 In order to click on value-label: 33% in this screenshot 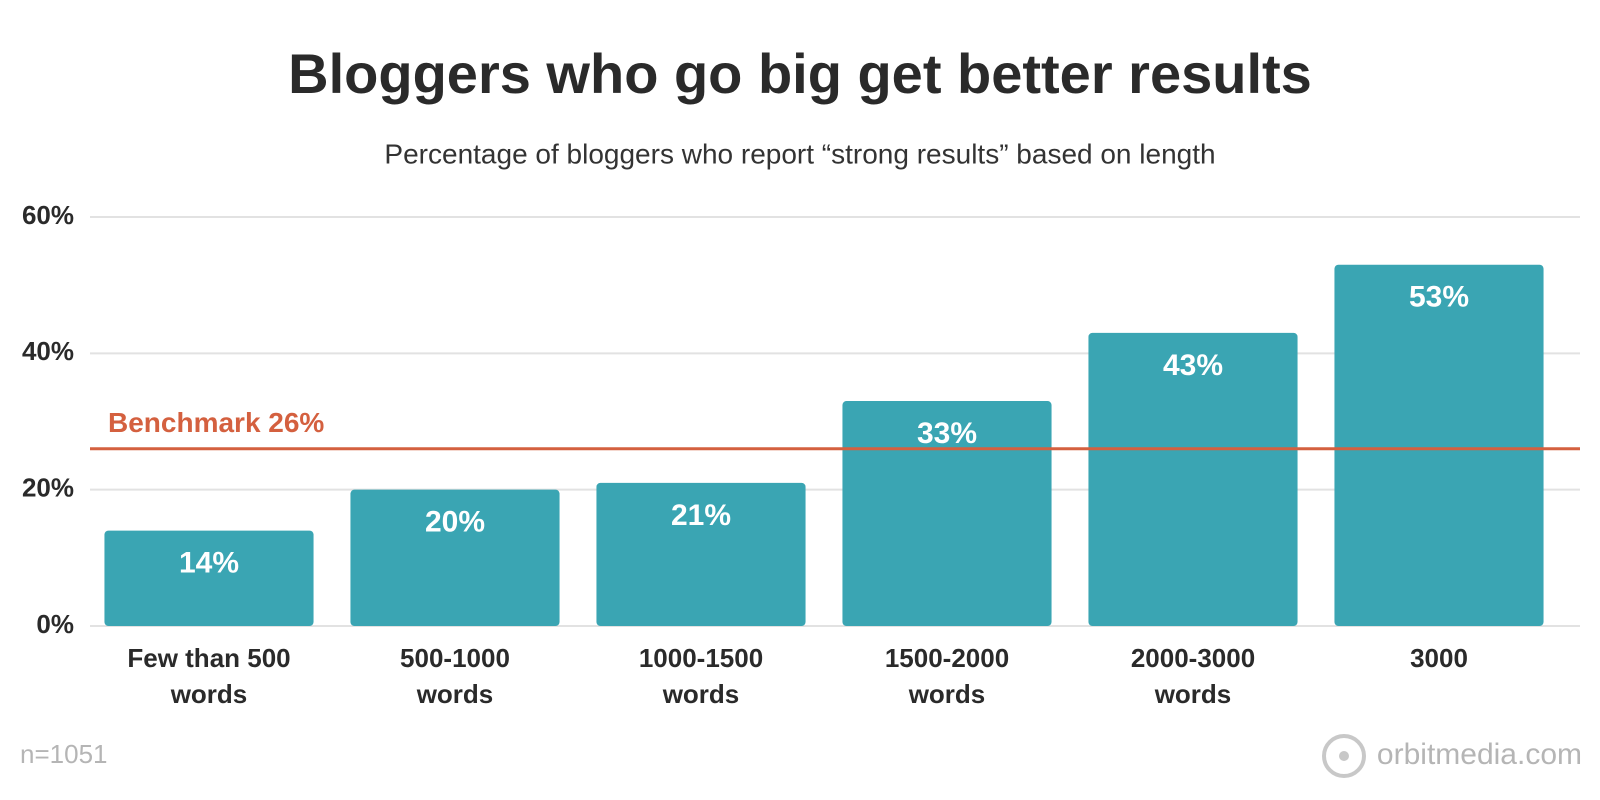, I will do `click(947, 433)`.